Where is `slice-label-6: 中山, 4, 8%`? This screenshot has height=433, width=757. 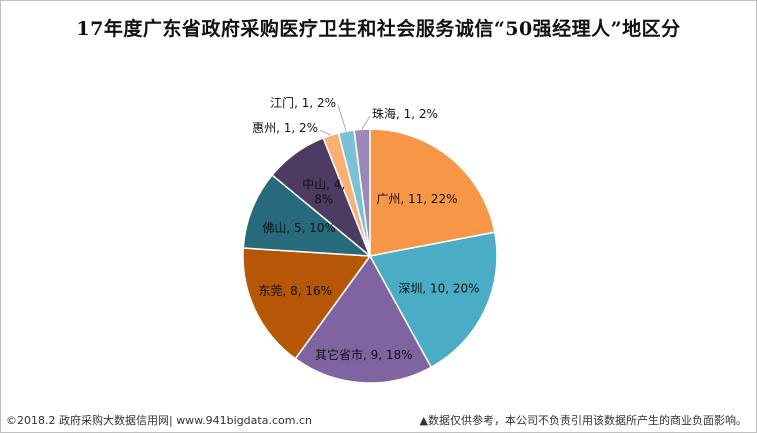
slice-label-6: 中山, 4, 8% is located at coordinates (323, 191).